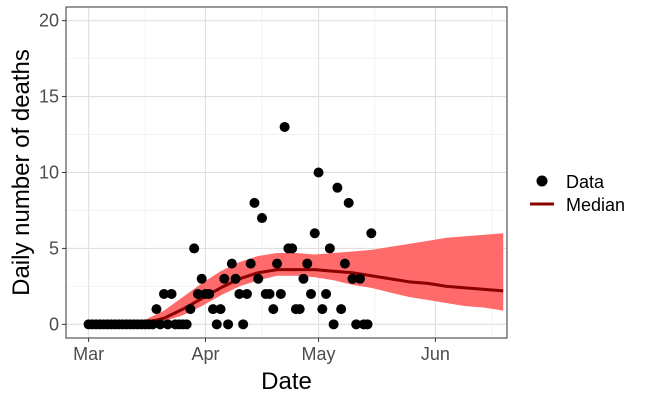 This screenshot has width=651, height=402. I want to click on x-tick-label: Mar, so click(88, 354).